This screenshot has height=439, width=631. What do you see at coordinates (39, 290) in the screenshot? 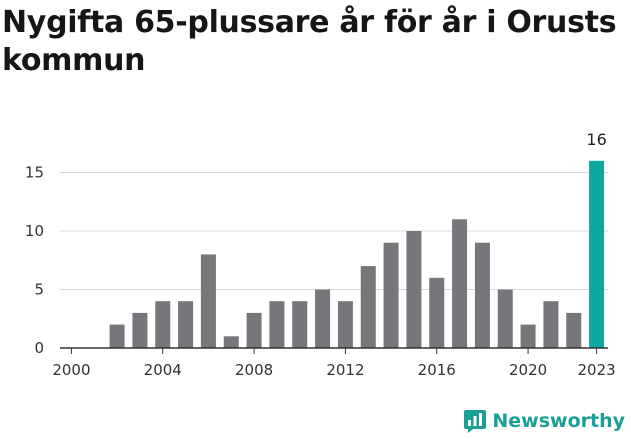
I see `y-tick-label-5: 5` at bounding box center [39, 290].